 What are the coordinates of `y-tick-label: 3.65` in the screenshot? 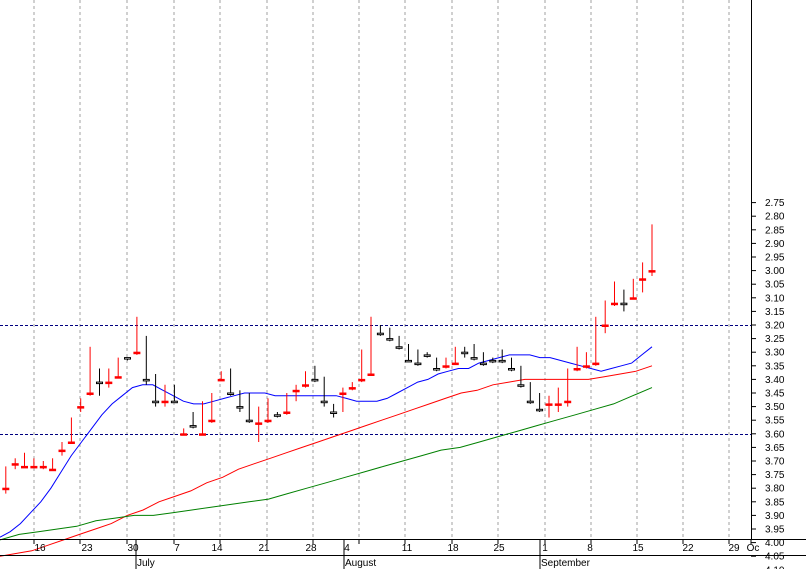 It's located at (775, 448).